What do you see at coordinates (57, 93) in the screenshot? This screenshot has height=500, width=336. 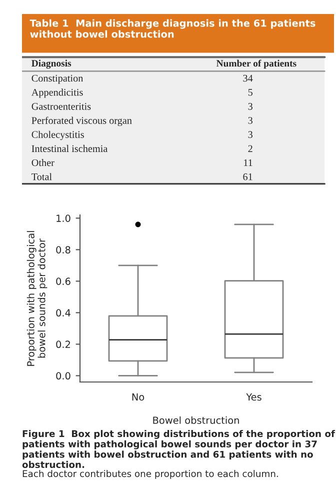 I see `category-label: Appendicitis` at bounding box center [57, 93].